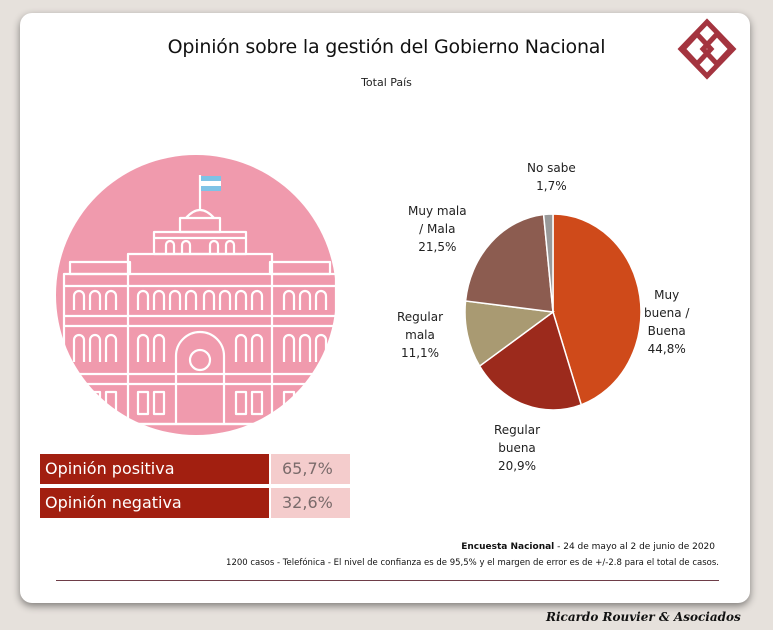 The width and height of the screenshot is (773, 630). What do you see at coordinates (387, 580) in the screenshot?
I see `footer-divider` at bounding box center [387, 580].